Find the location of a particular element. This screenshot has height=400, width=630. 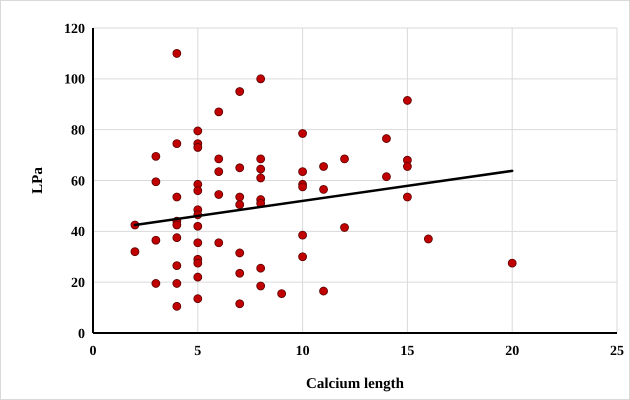

y-tick-label: 120 is located at coordinates (74, 29).